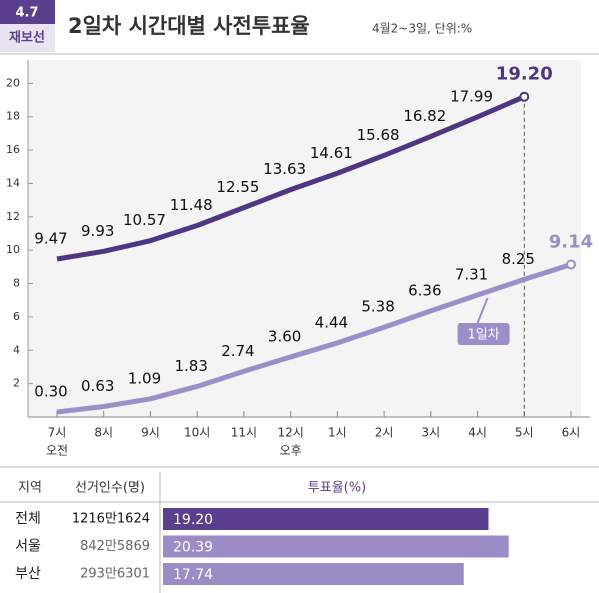 The width and height of the screenshot is (599, 593). I want to click on x-tick-label: 3시, so click(430, 433).